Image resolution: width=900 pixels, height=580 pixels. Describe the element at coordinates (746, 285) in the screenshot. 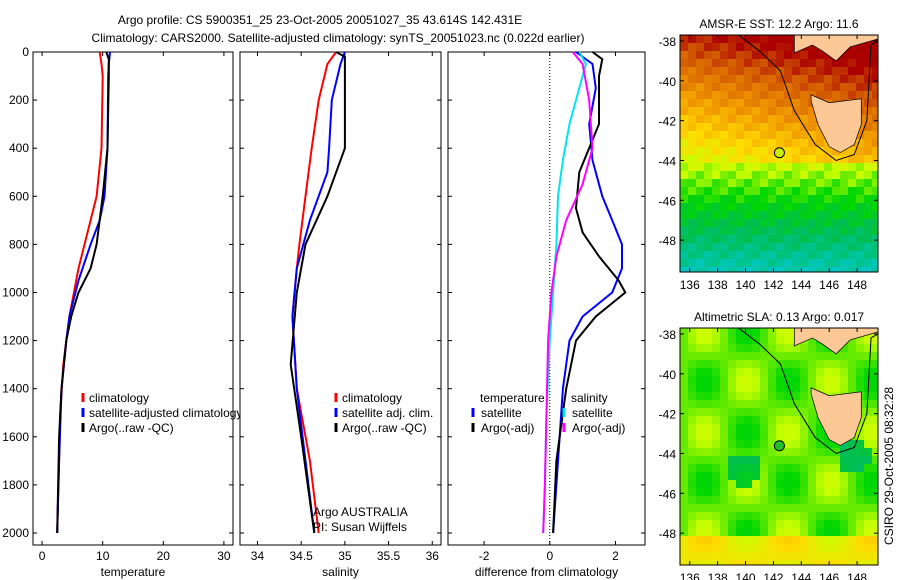

I see `lon-tick-label: 140` at that location.